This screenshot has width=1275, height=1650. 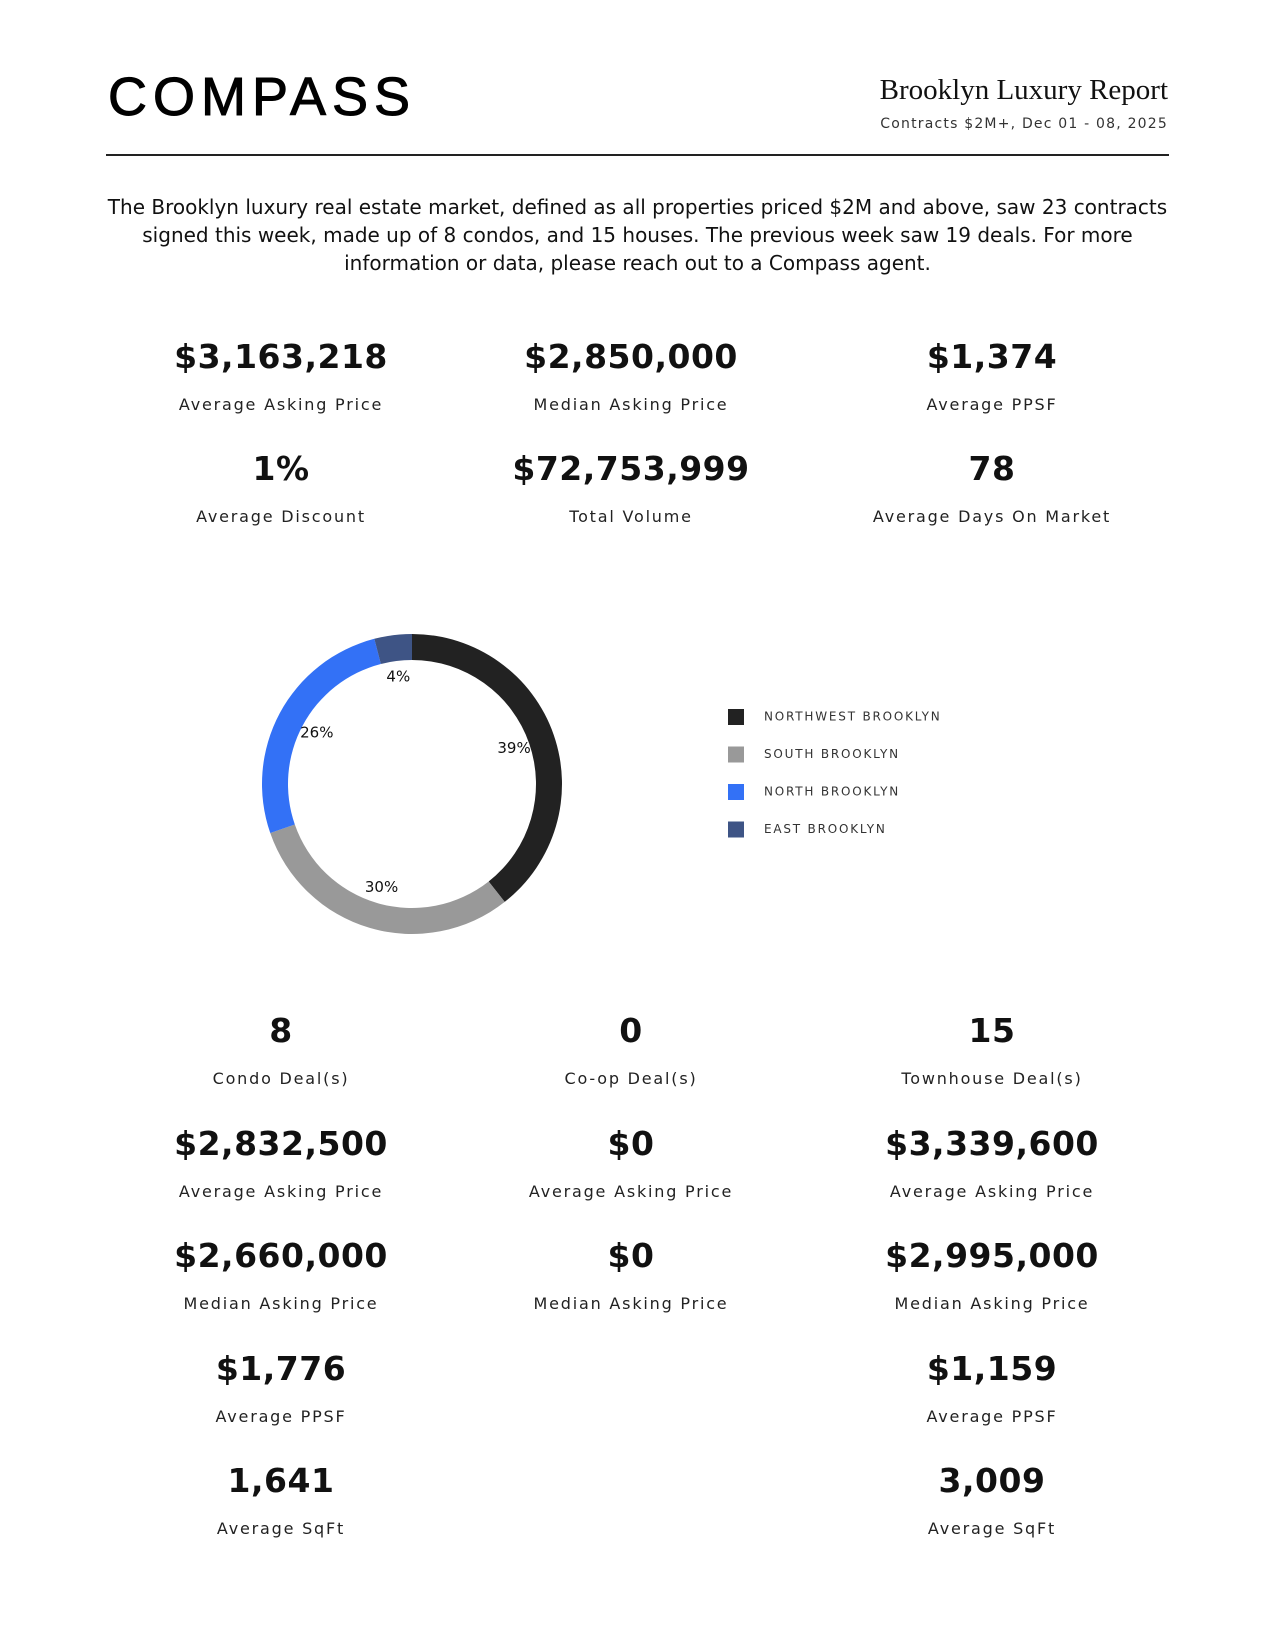 What do you see at coordinates (992, 516) in the screenshot?
I see `stat-label: Average Days On Market` at bounding box center [992, 516].